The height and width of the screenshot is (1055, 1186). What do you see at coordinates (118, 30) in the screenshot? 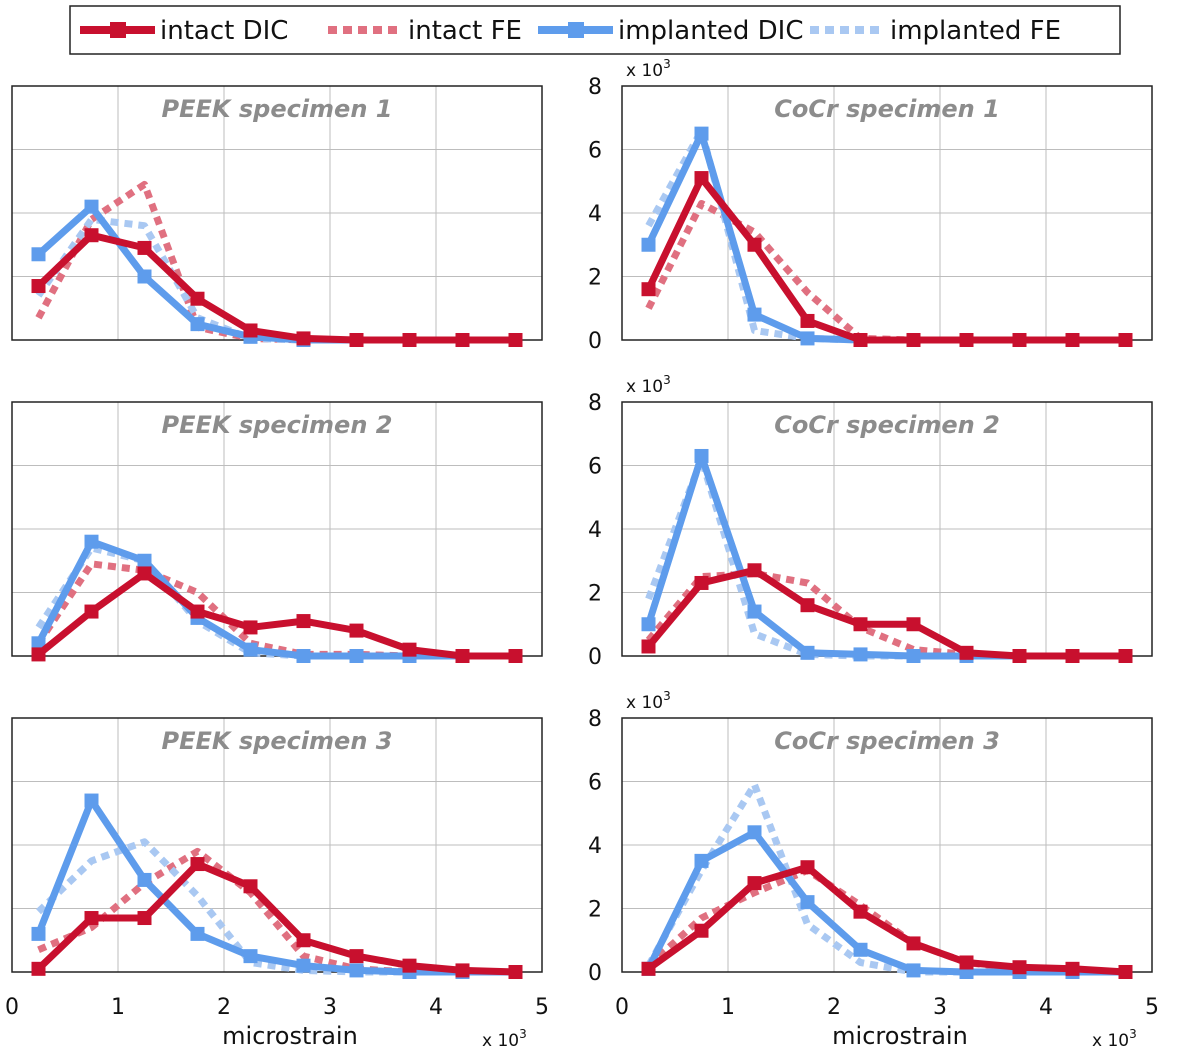
I see `legend-marker-intact-dic` at bounding box center [118, 30].